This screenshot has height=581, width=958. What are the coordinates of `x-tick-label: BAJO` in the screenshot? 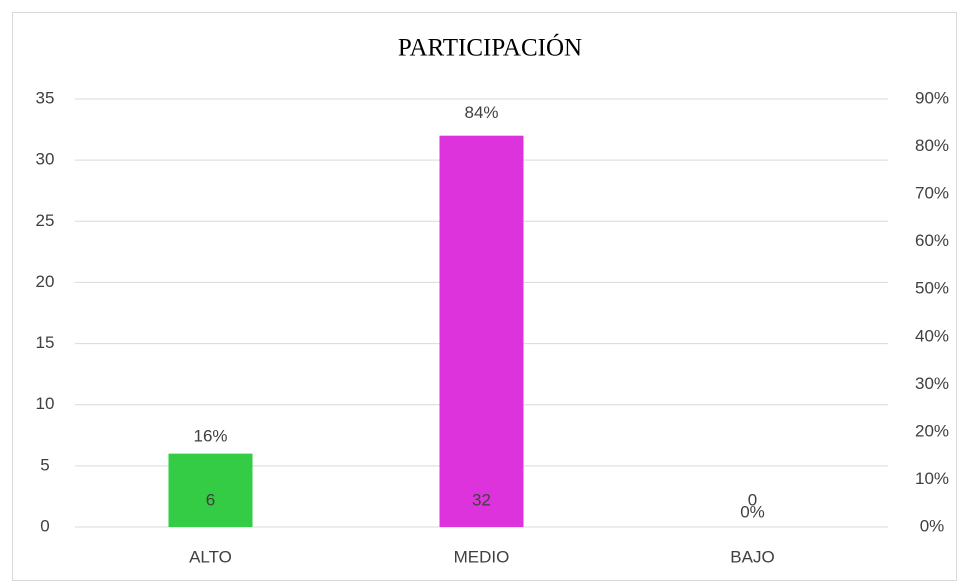 It's located at (752, 556).